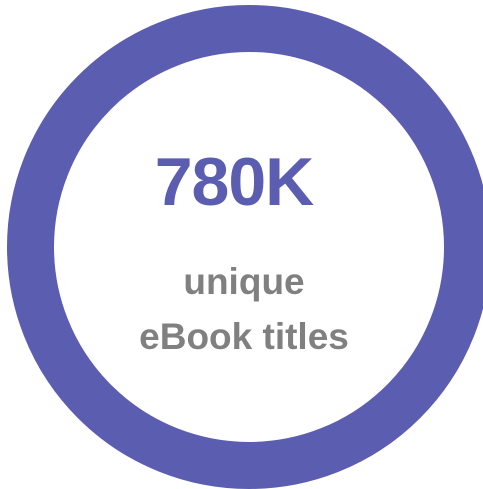  Describe the element at coordinates (244, 336) in the screenshot. I see `stat-caption-line-2: eBook titles` at that location.